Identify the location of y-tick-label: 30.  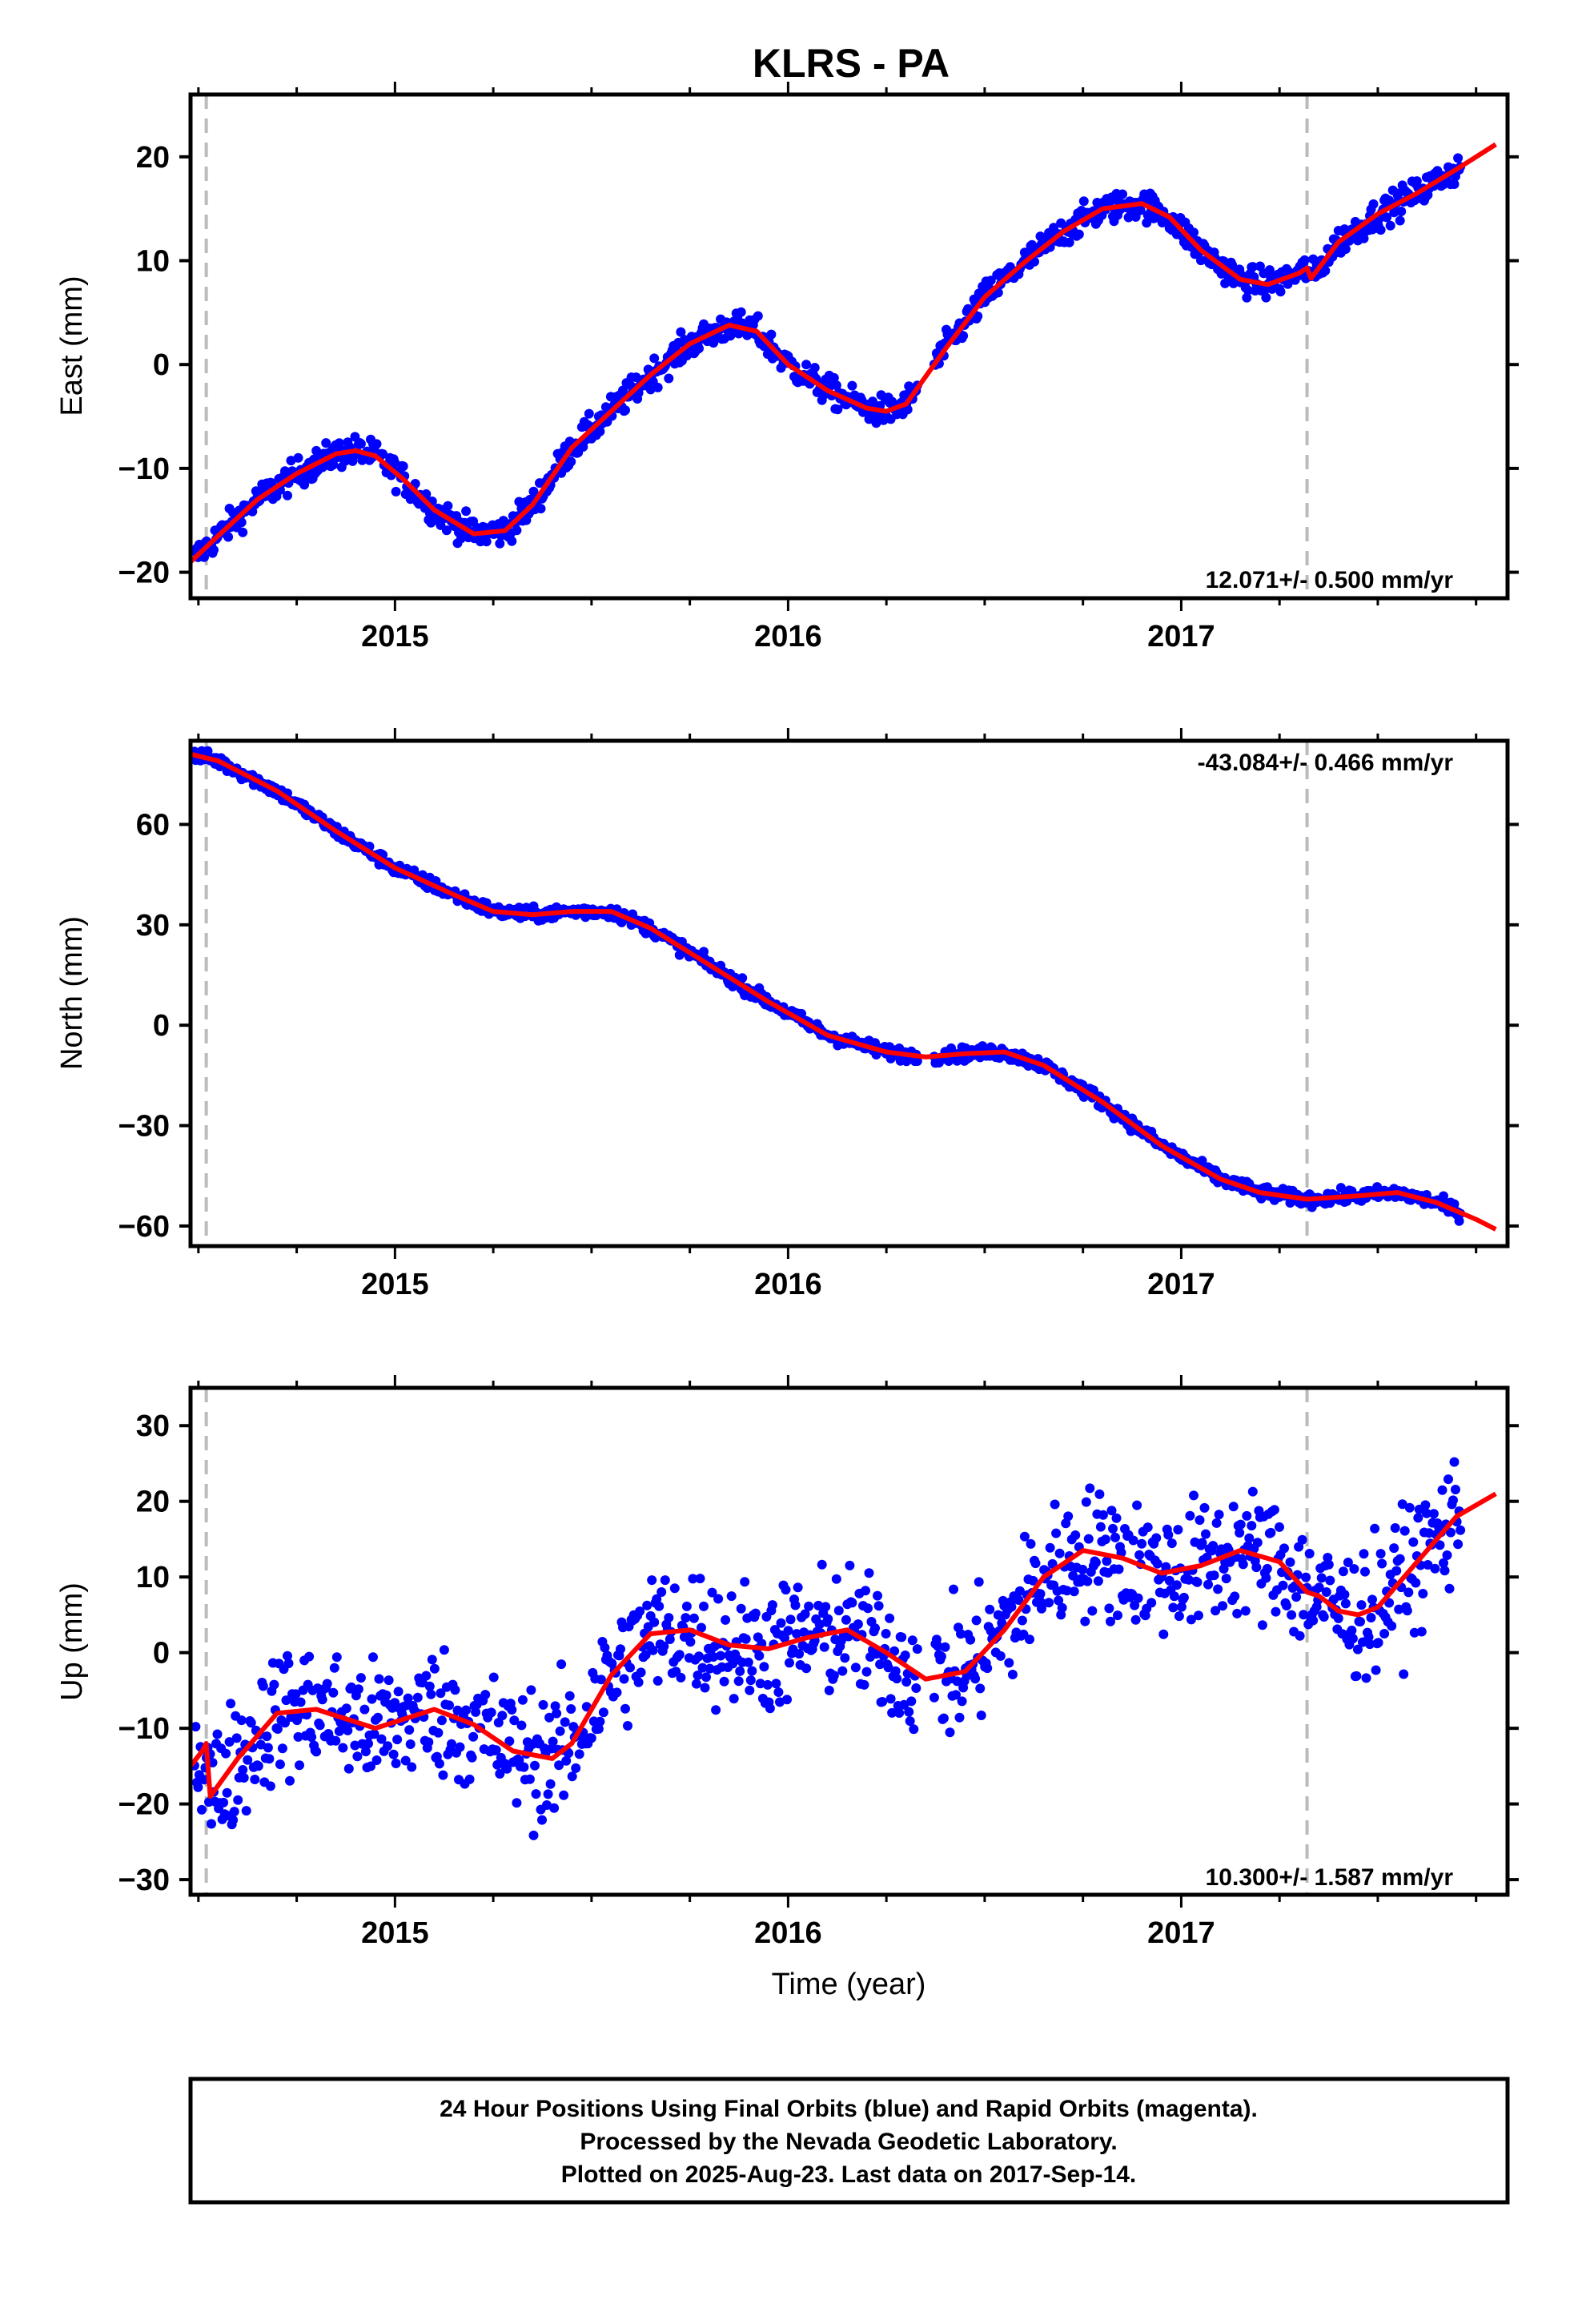
(153, 1426).